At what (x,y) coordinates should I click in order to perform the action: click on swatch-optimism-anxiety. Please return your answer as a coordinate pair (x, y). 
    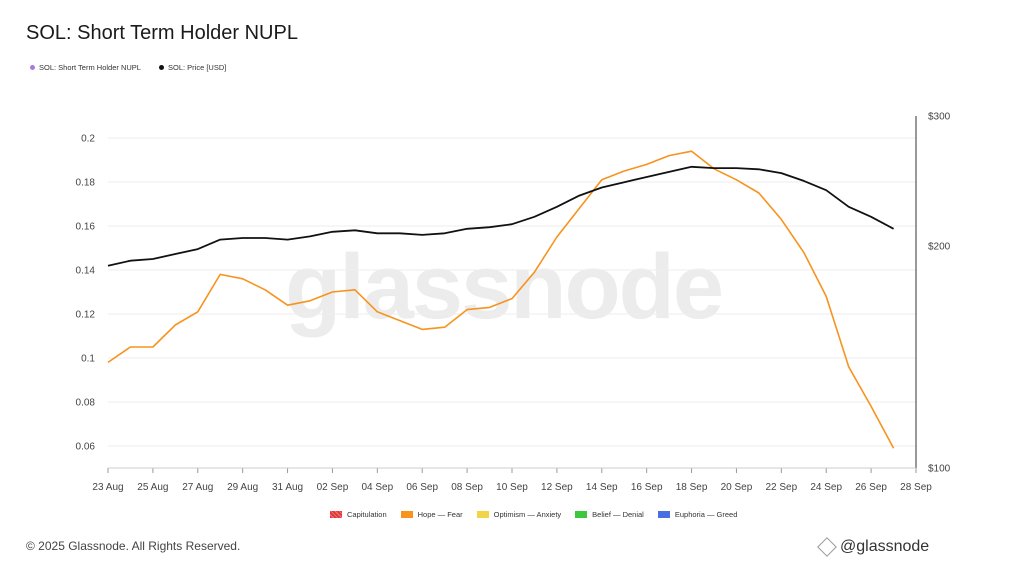
    Looking at the image, I should click on (482, 514).